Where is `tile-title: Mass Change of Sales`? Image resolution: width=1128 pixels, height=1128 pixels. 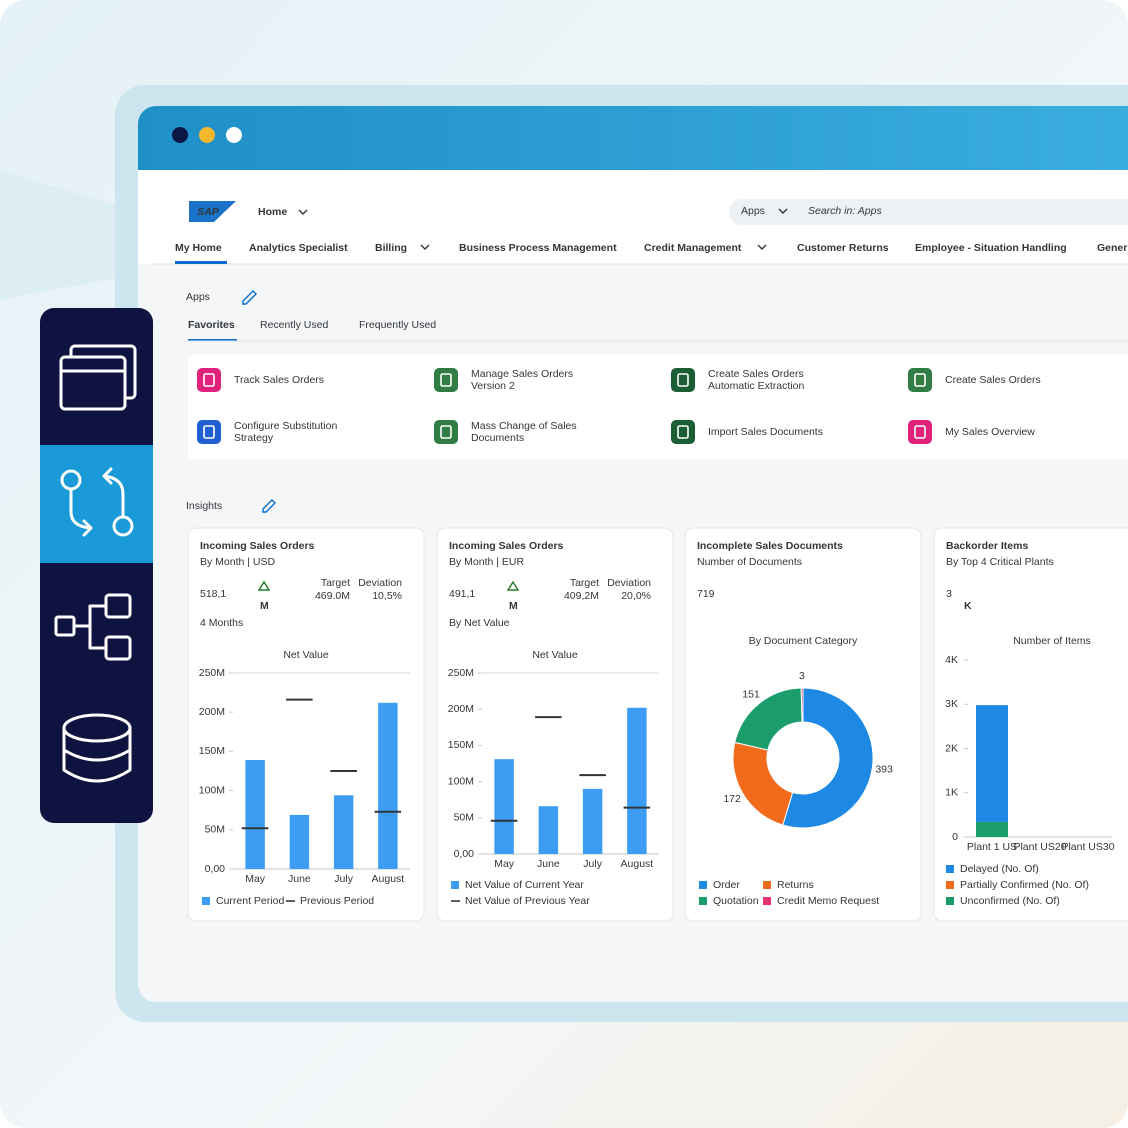
tile-title: Mass Change of Sales is located at coordinates (524, 426).